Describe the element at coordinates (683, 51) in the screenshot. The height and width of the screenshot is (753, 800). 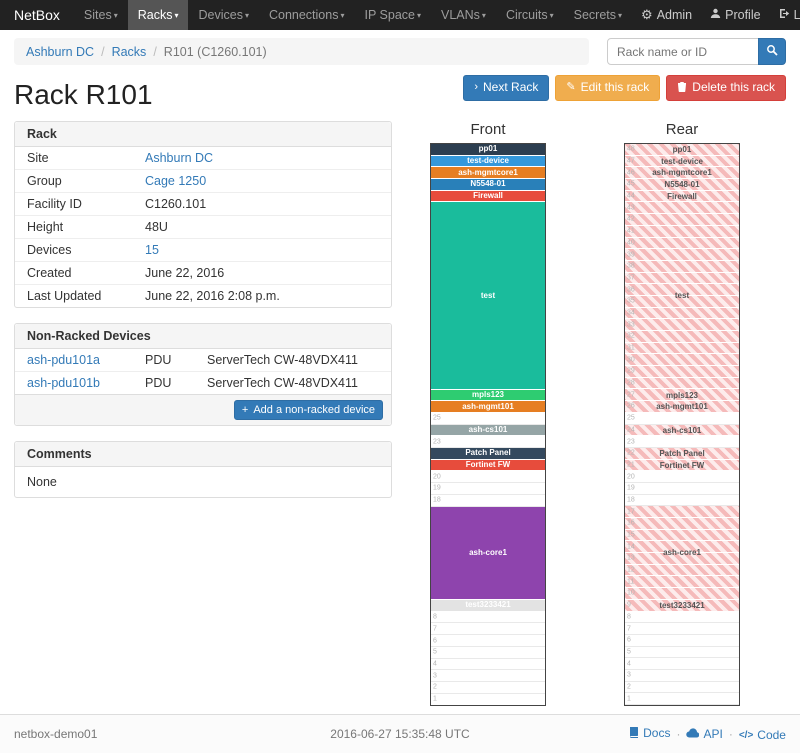
I see `search-input` at that location.